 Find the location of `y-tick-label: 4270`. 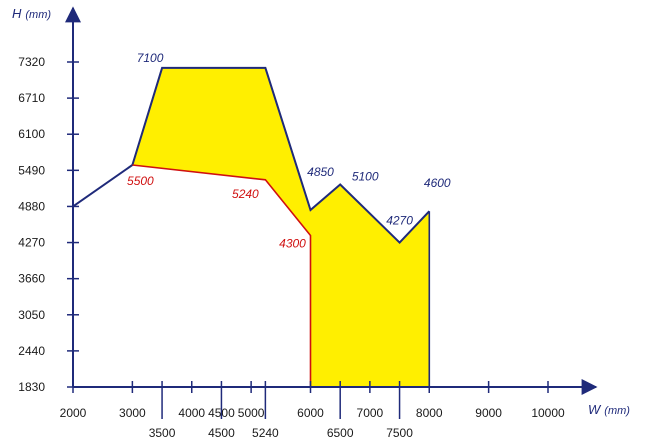

y-tick-label: 4270 is located at coordinates (31, 243).